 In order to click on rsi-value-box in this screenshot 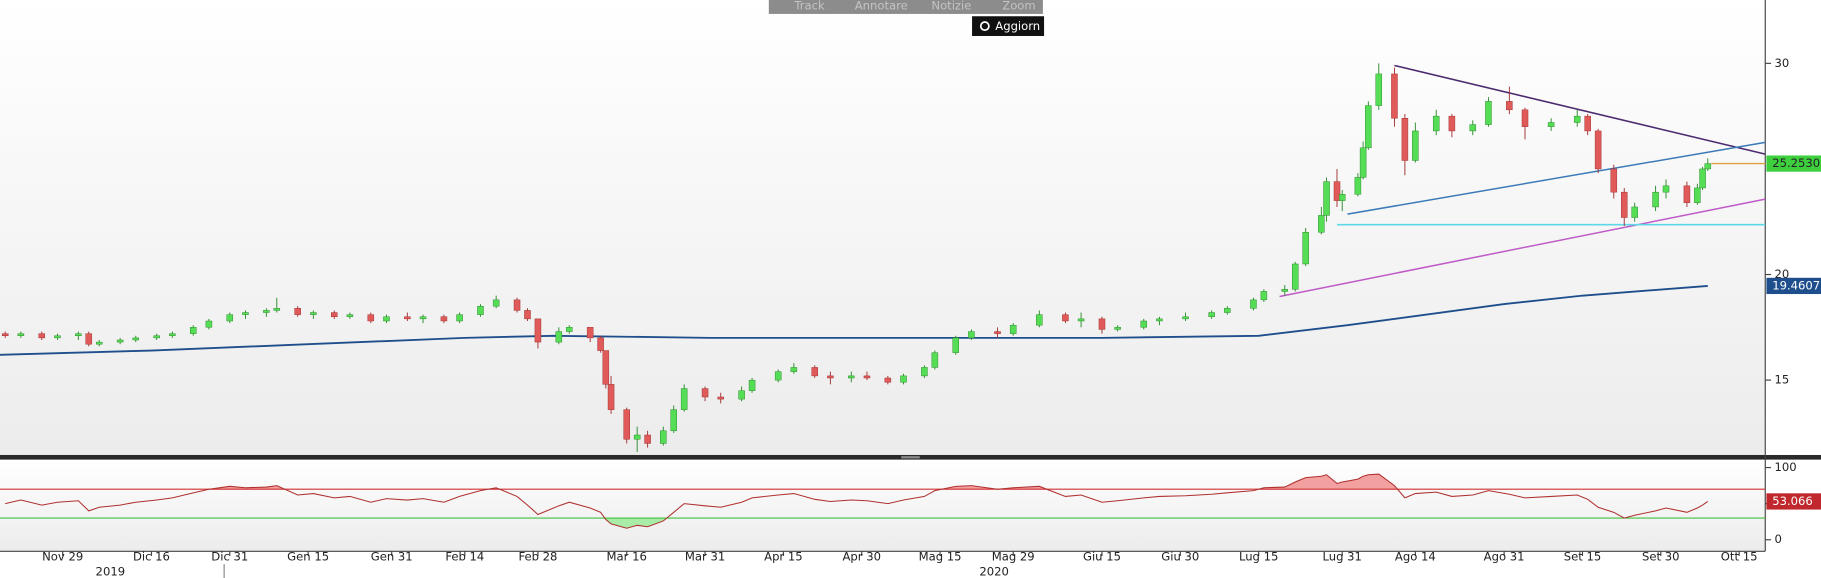, I will do `click(1793, 501)`.